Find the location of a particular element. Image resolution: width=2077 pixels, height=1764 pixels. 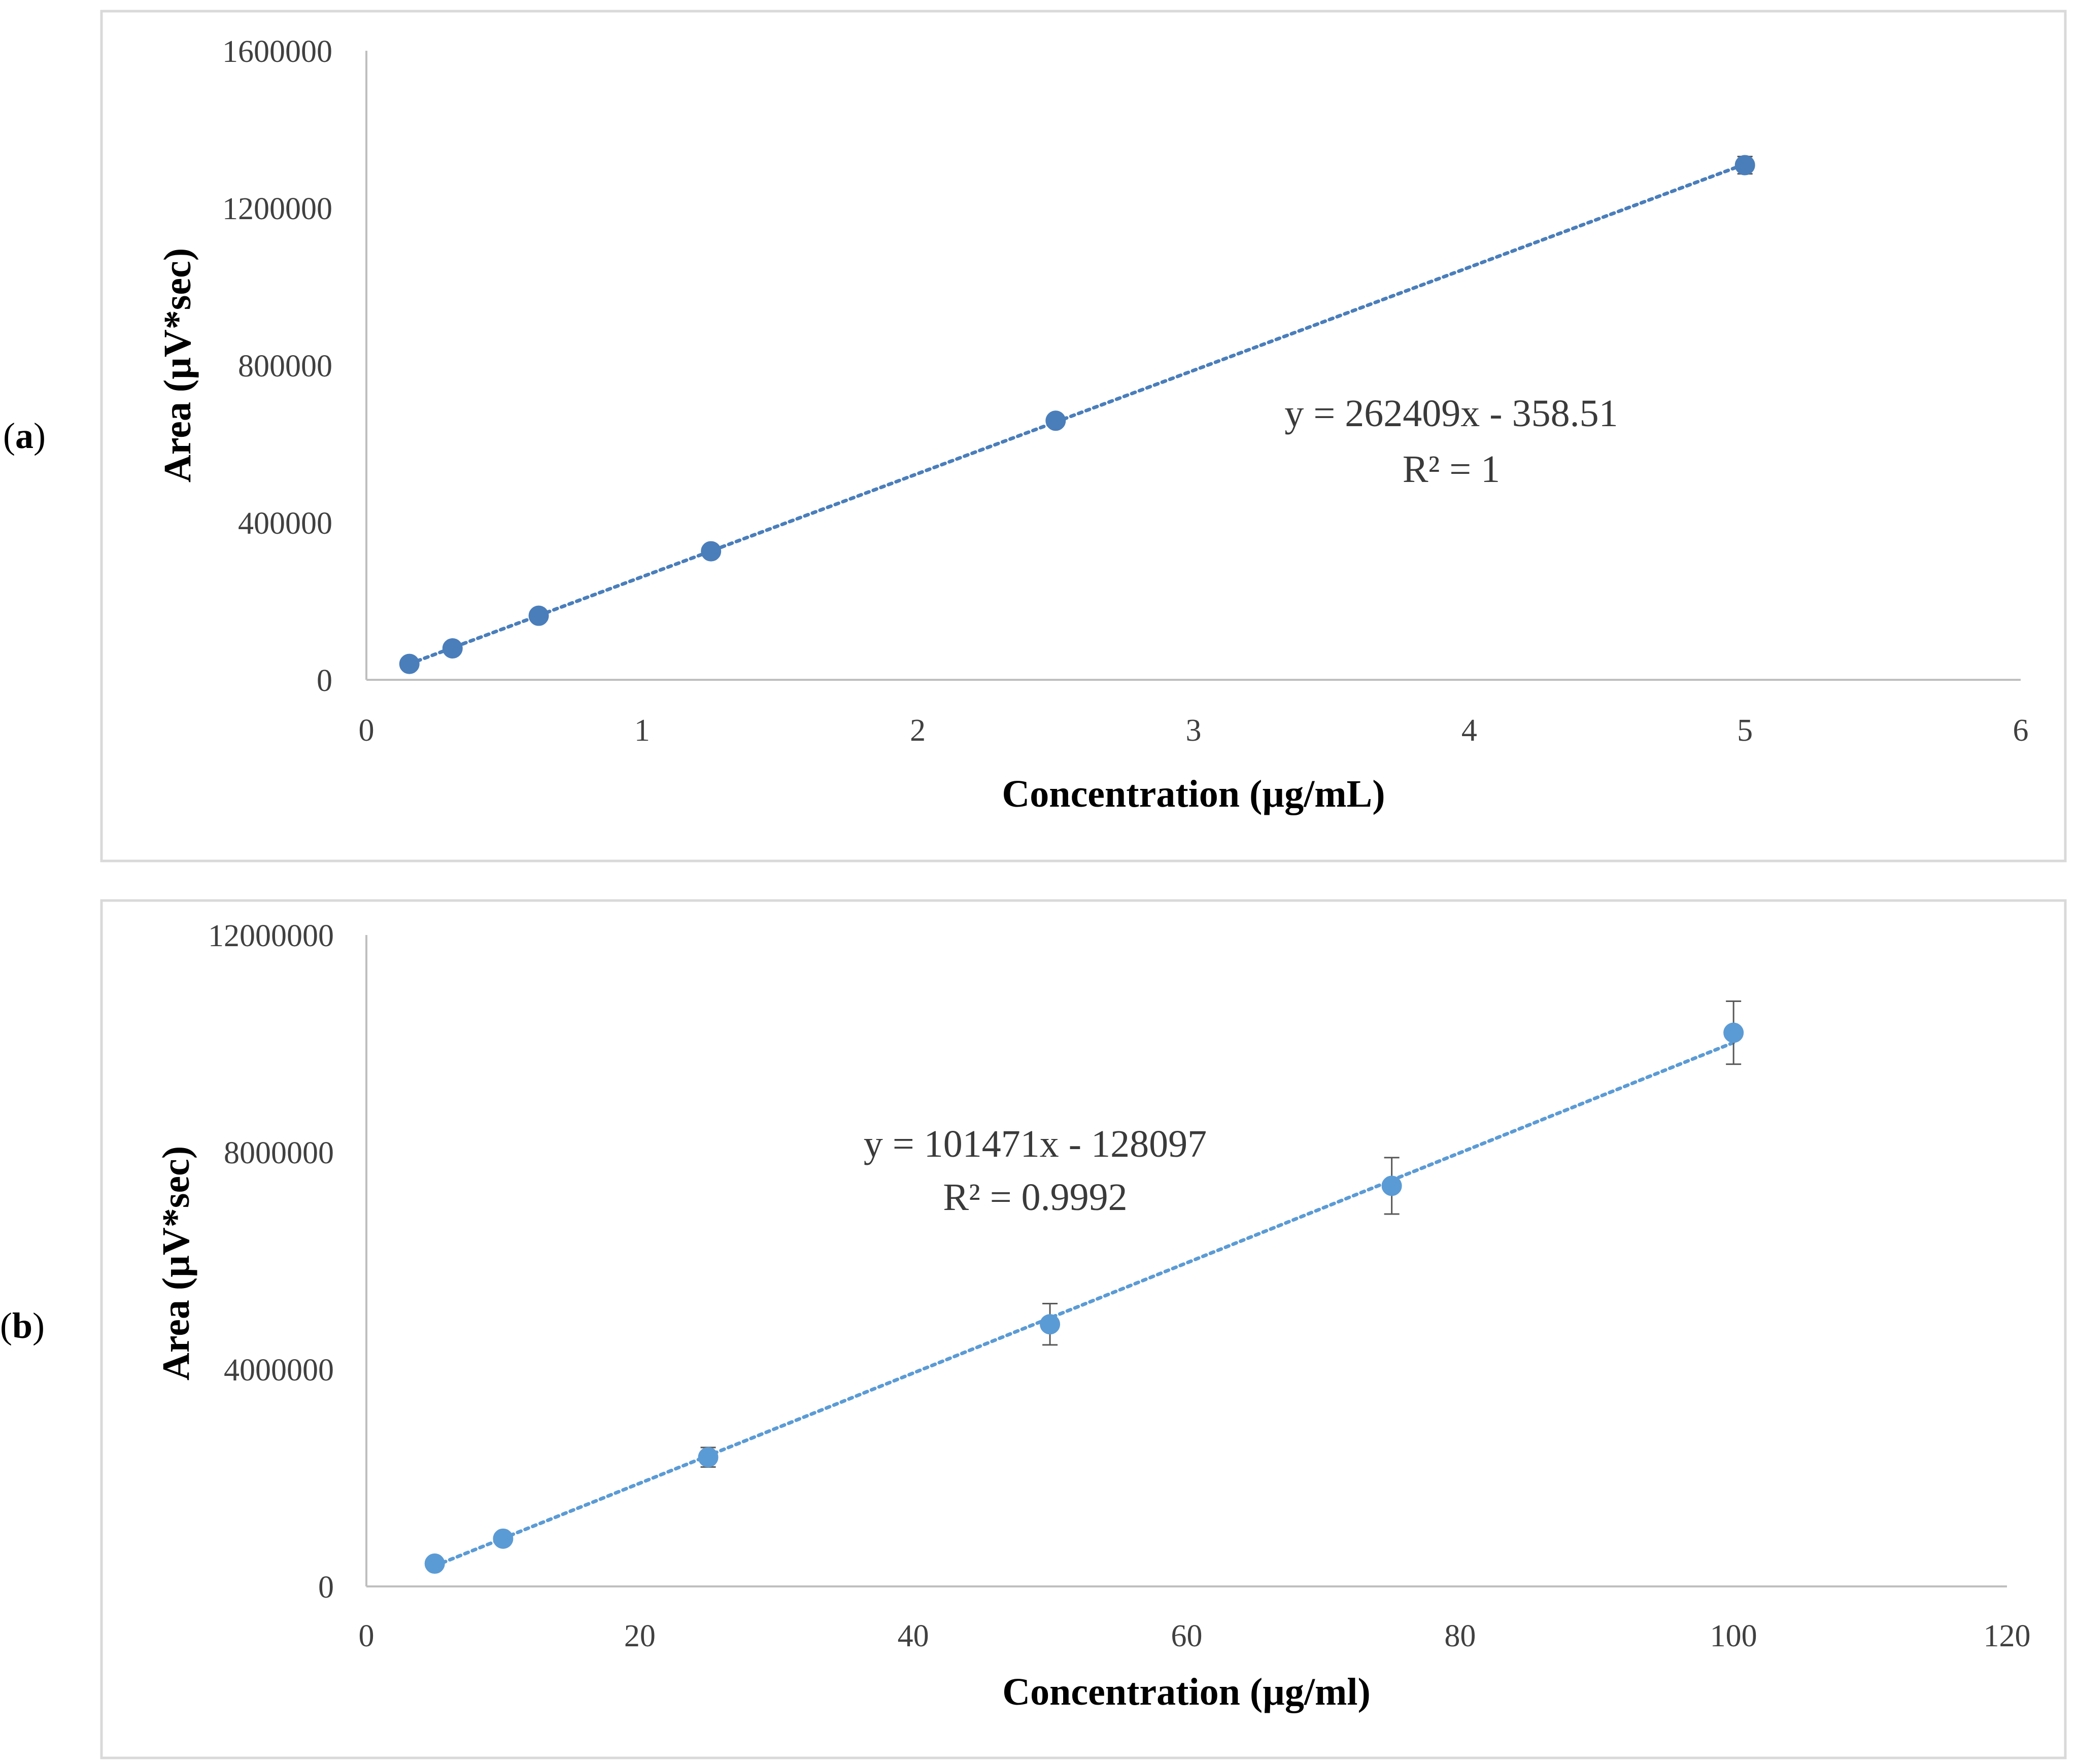

x-tick-label: 20 is located at coordinates (640, 1636).